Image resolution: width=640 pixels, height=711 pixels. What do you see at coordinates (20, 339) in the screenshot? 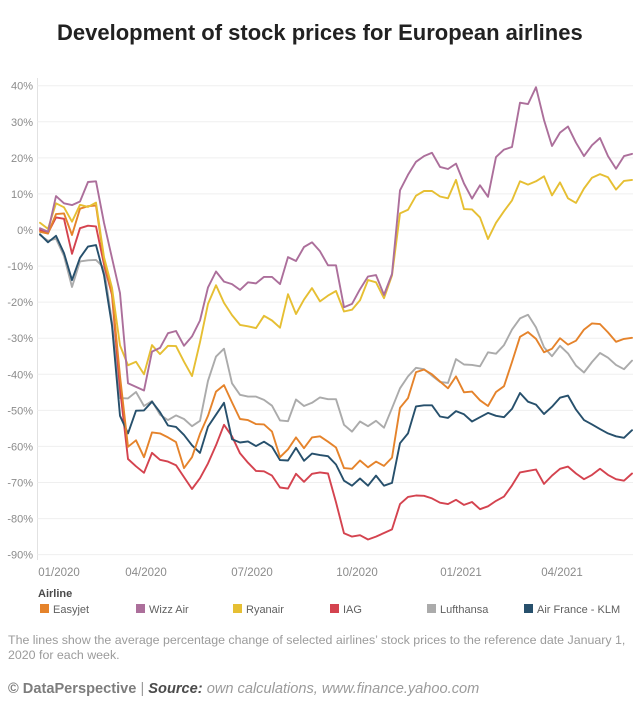
I see `svg-text: -30%` at bounding box center [20, 339].